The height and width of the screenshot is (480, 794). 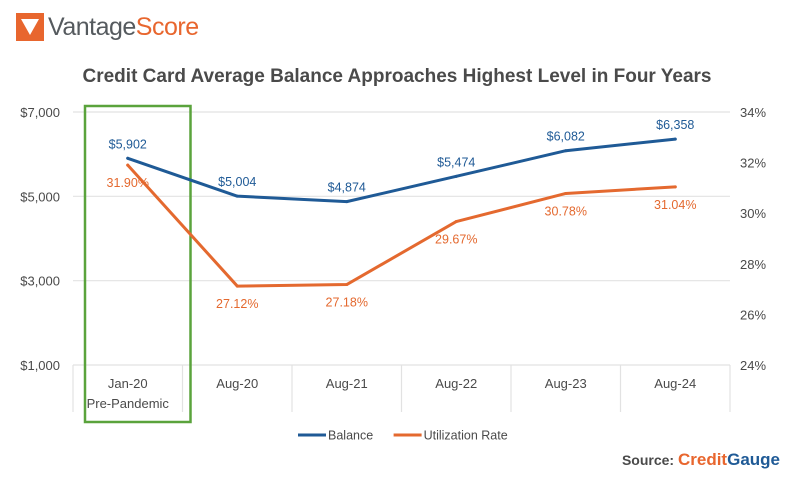 What do you see at coordinates (566, 211) in the screenshot?
I see `data-label-utilization-rate: 30.78%` at bounding box center [566, 211].